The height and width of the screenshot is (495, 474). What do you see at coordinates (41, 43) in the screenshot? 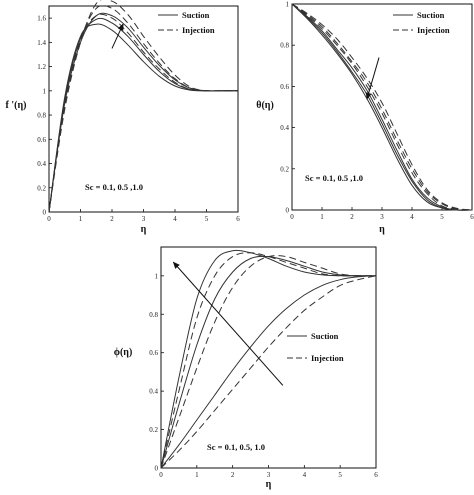
I see `y-tick-label: 1.4` at bounding box center [41, 43].